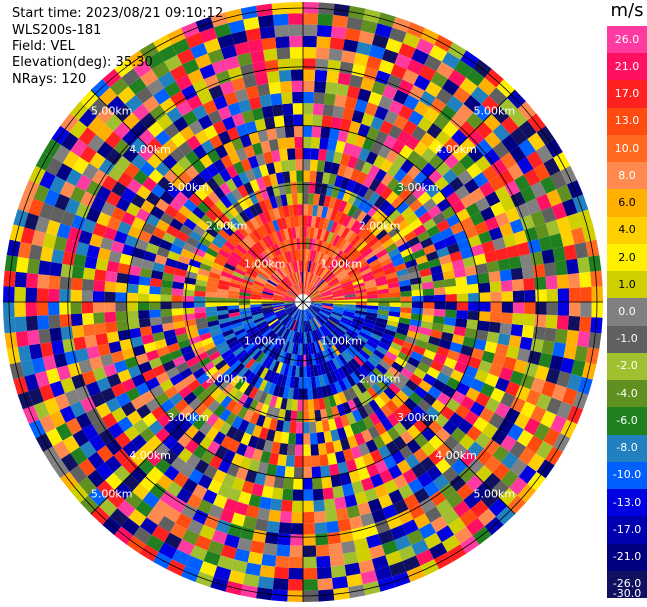 The image size is (647, 607). I want to click on range-ring-label: 1.00km, so click(342, 340).